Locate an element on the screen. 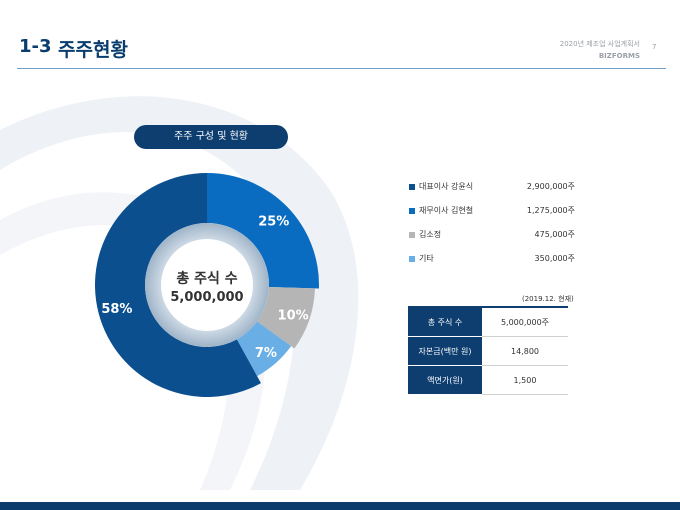 The height and width of the screenshot is (510, 680). slice-percent-label: 58% is located at coordinates (116, 309).